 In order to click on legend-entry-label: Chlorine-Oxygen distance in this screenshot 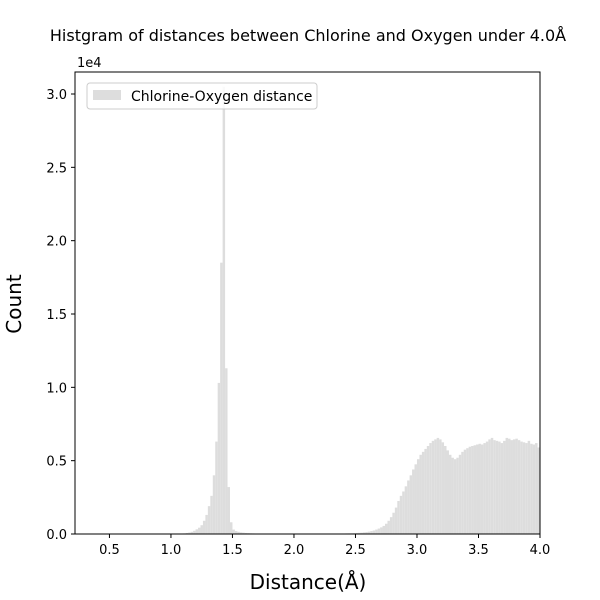, I will do `click(221, 97)`.